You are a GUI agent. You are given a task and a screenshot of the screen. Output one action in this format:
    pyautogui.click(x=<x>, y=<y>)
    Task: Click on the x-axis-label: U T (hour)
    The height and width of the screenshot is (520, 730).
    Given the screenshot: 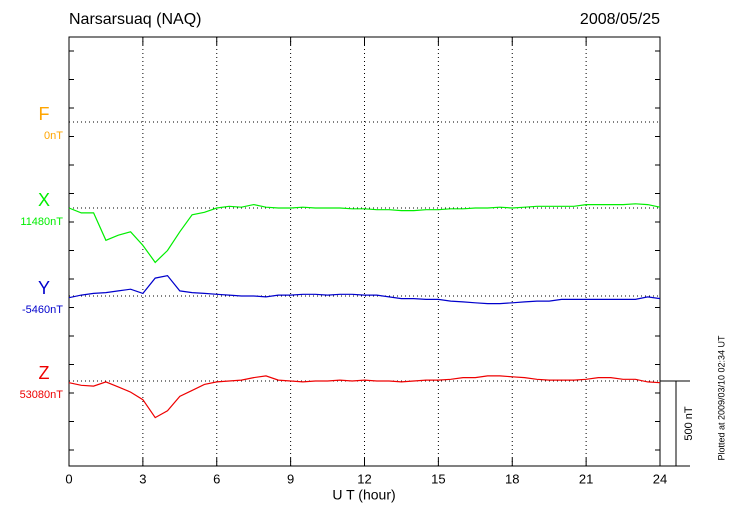 What is the action you would take?
    pyautogui.click(x=363, y=495)
    